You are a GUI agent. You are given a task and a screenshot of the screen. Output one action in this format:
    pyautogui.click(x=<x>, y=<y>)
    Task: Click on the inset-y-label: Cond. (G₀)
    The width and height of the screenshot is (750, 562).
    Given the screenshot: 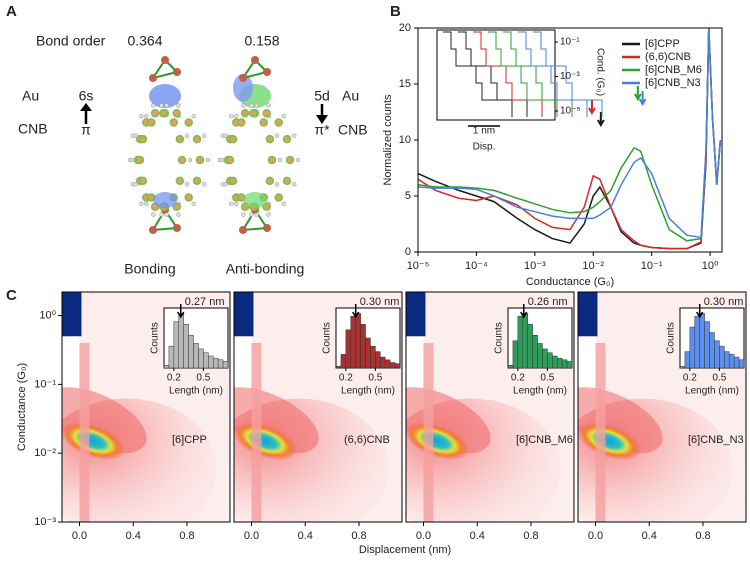 What is the action you would take?
    pyautogui.click(x=599, y=72)
    